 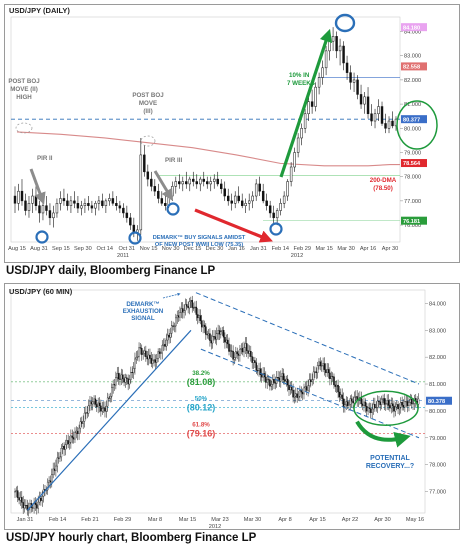 What do you see at coordinates (143, 318) in the screenshot?
I see `annotation-demark-exhaustion: SIGNAL` at bounding box center [143, 318].